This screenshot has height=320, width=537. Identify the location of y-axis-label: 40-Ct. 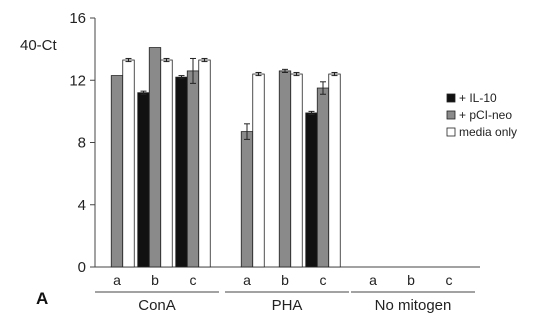
(39, 45).